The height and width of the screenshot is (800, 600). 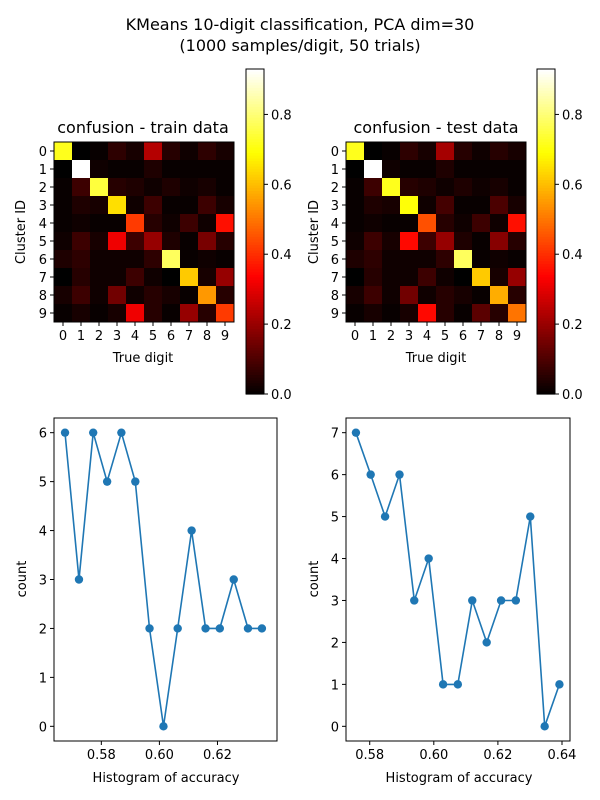 What do you see at coordinates (517, 187) in the screenshot?
I see `heatmap-cell-r2-c9` at bounding box center [517, 187].